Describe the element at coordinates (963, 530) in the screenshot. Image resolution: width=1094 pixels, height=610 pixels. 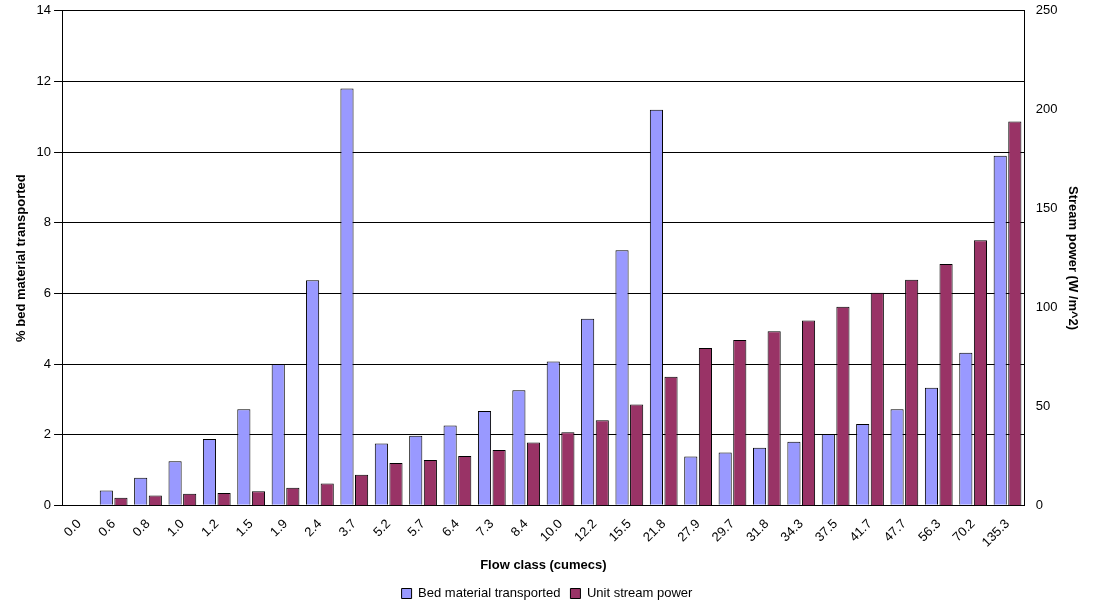
I see `x-tick-label: 70.2` at that location.